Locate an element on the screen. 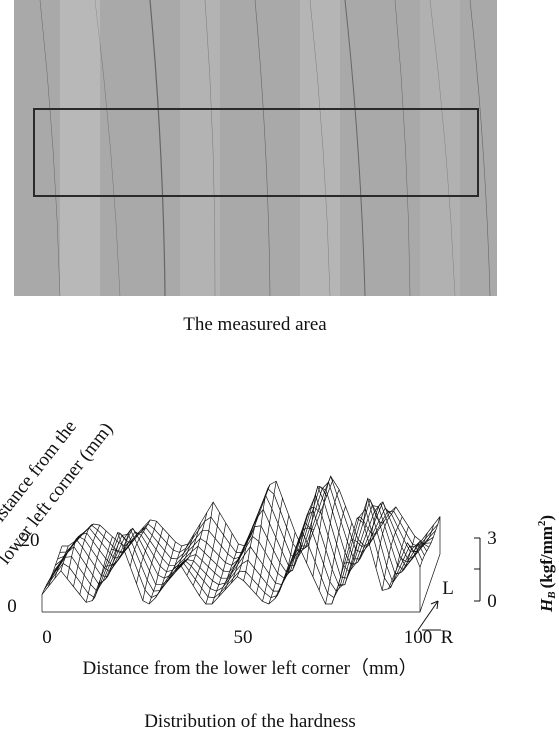 The image size is (559, 740). z-axis-label: HB (kgf/mm2) is located at coordinates (547, 564).